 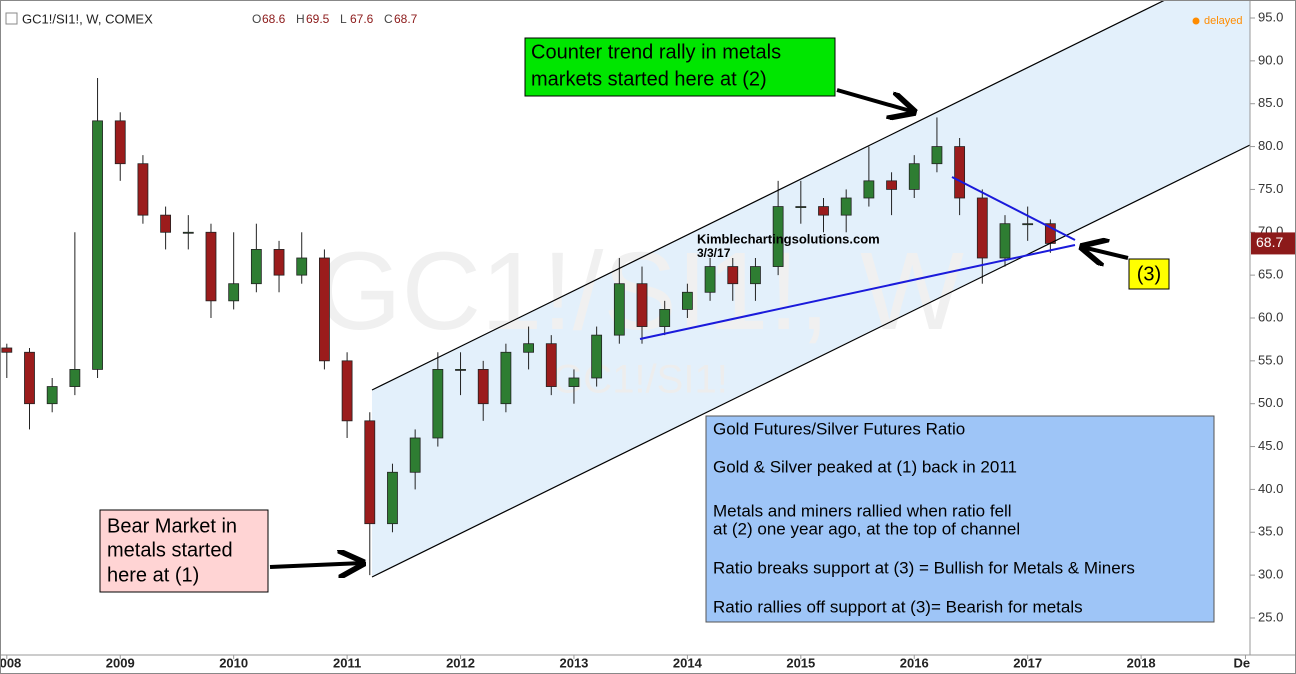 I want to click on y-tick-label: 30.0, so click(x=1270, y=574).